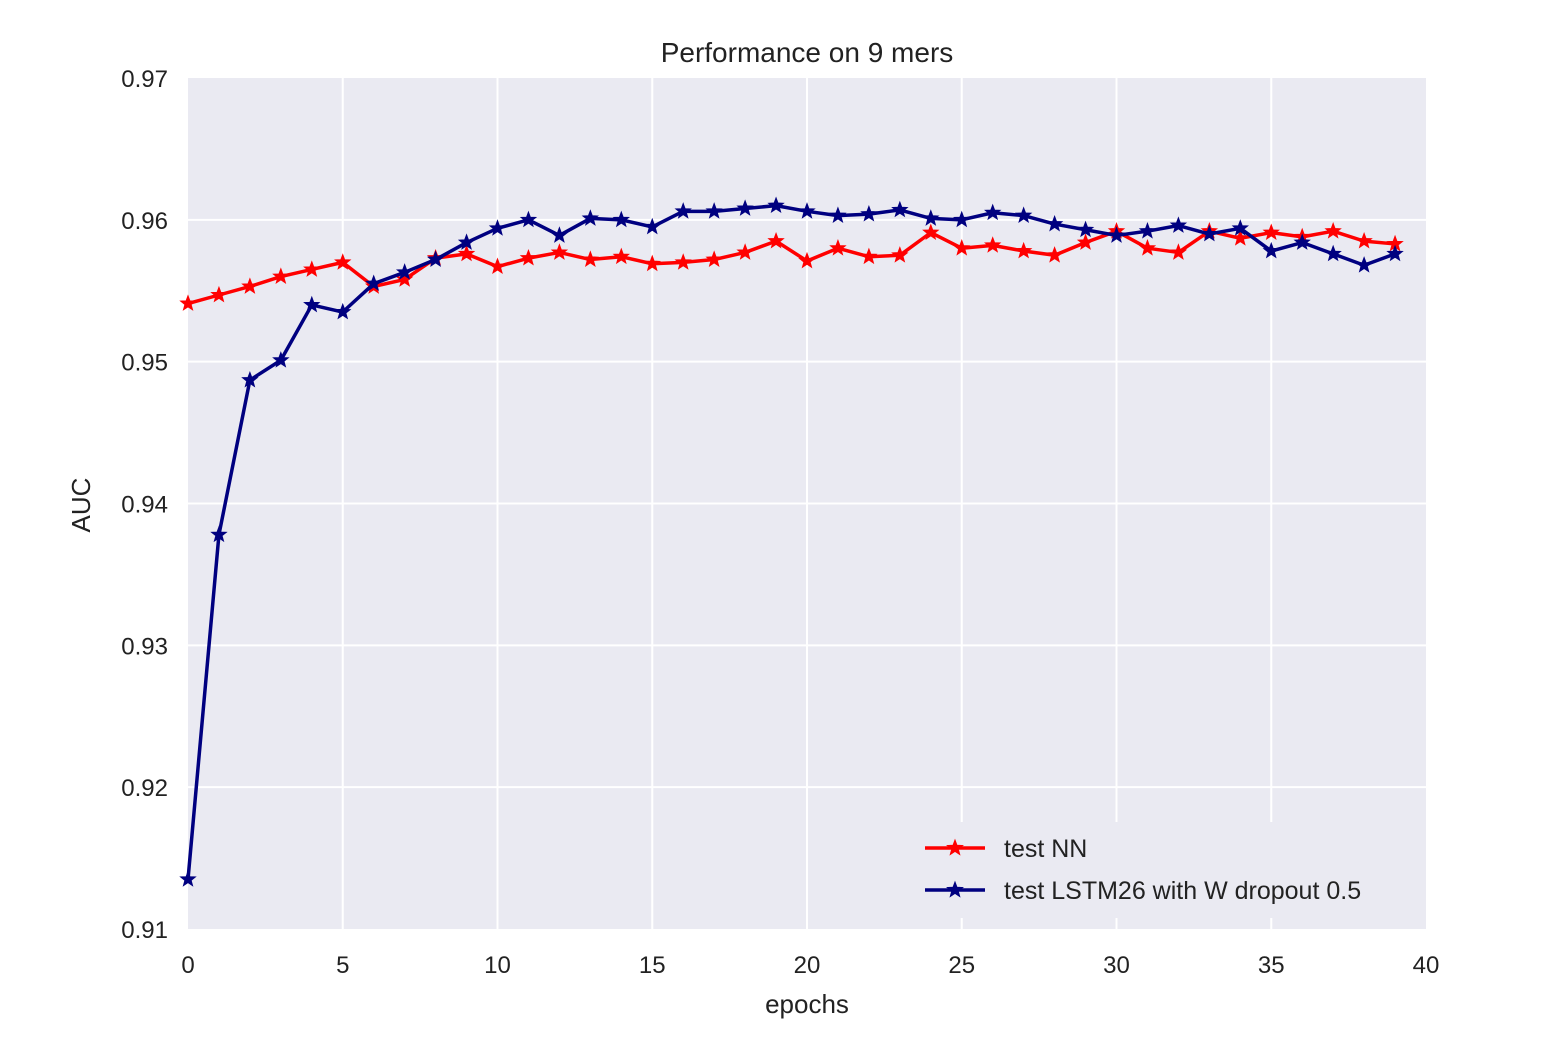 The width and height of the screenshot is (1552, 1053). What do you see at coordinates (1116, 965) in the screenshot?
I see `x-tick-label: 30` at bounding box center [1116, 965].